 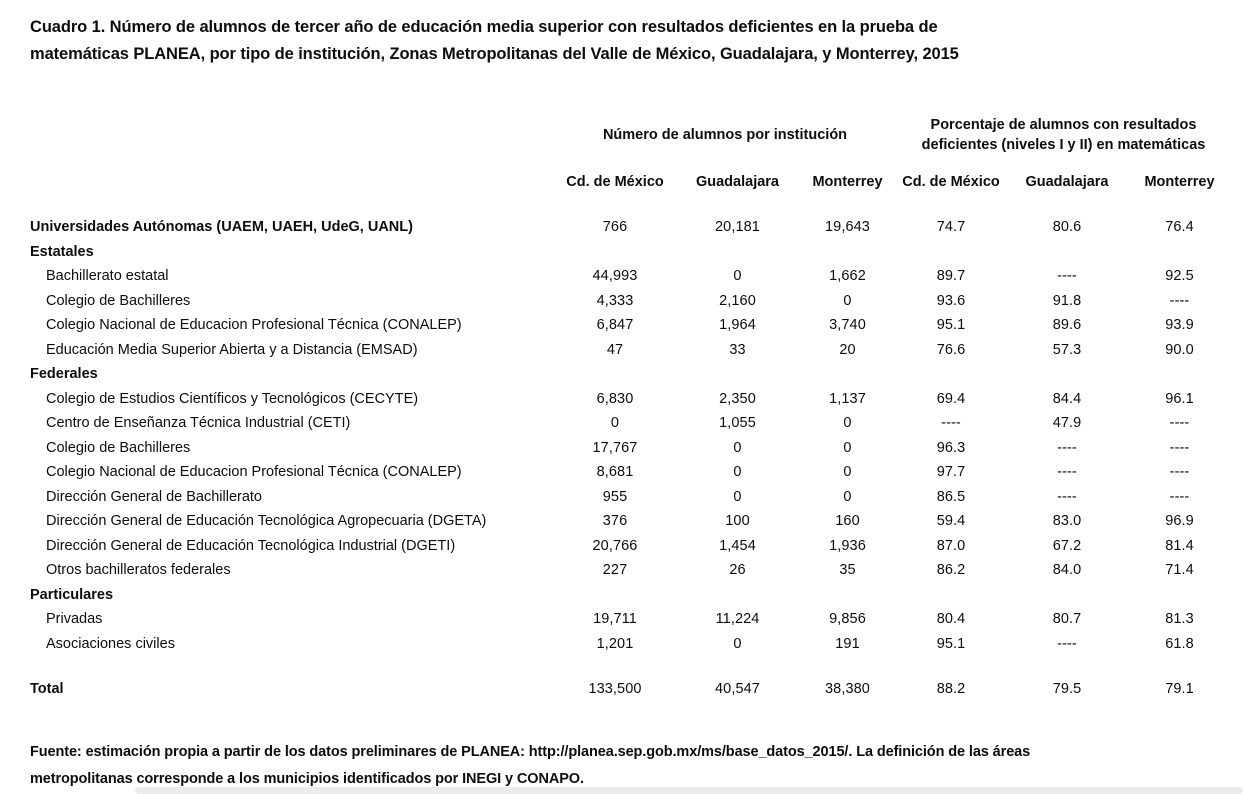 I want to click on cell-value: 2,160, so click(x=737, y=300).